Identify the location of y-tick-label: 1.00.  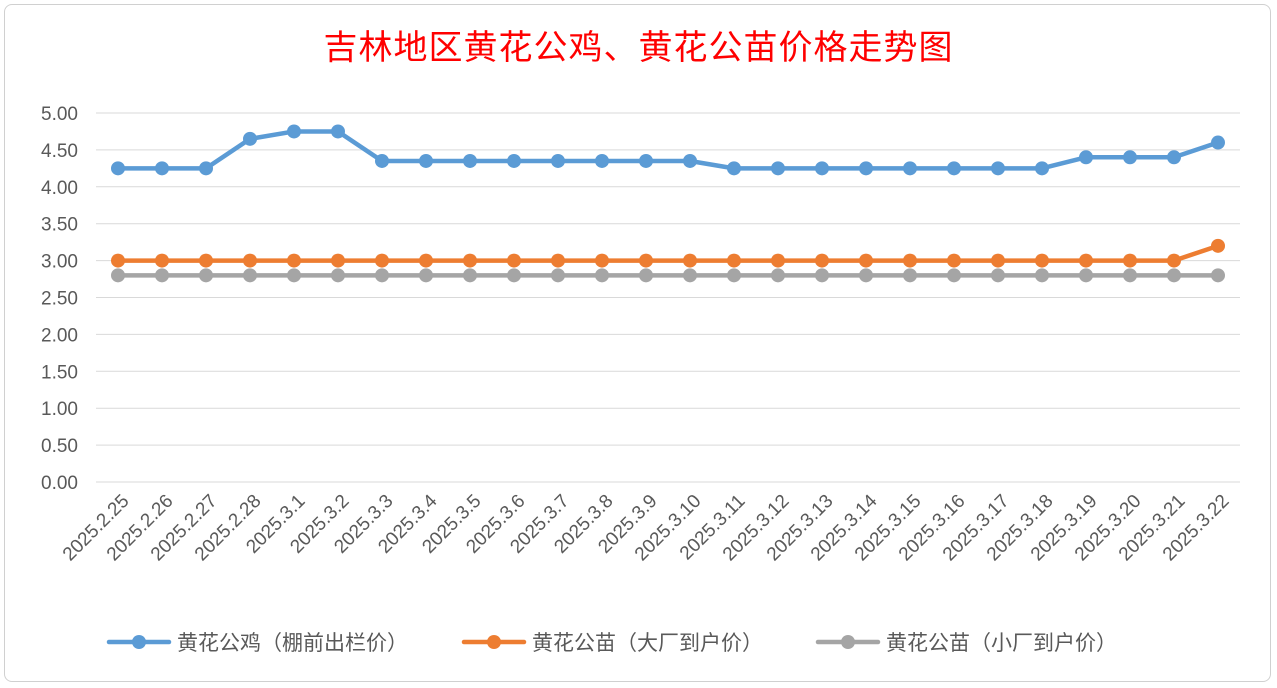
(59, 409).